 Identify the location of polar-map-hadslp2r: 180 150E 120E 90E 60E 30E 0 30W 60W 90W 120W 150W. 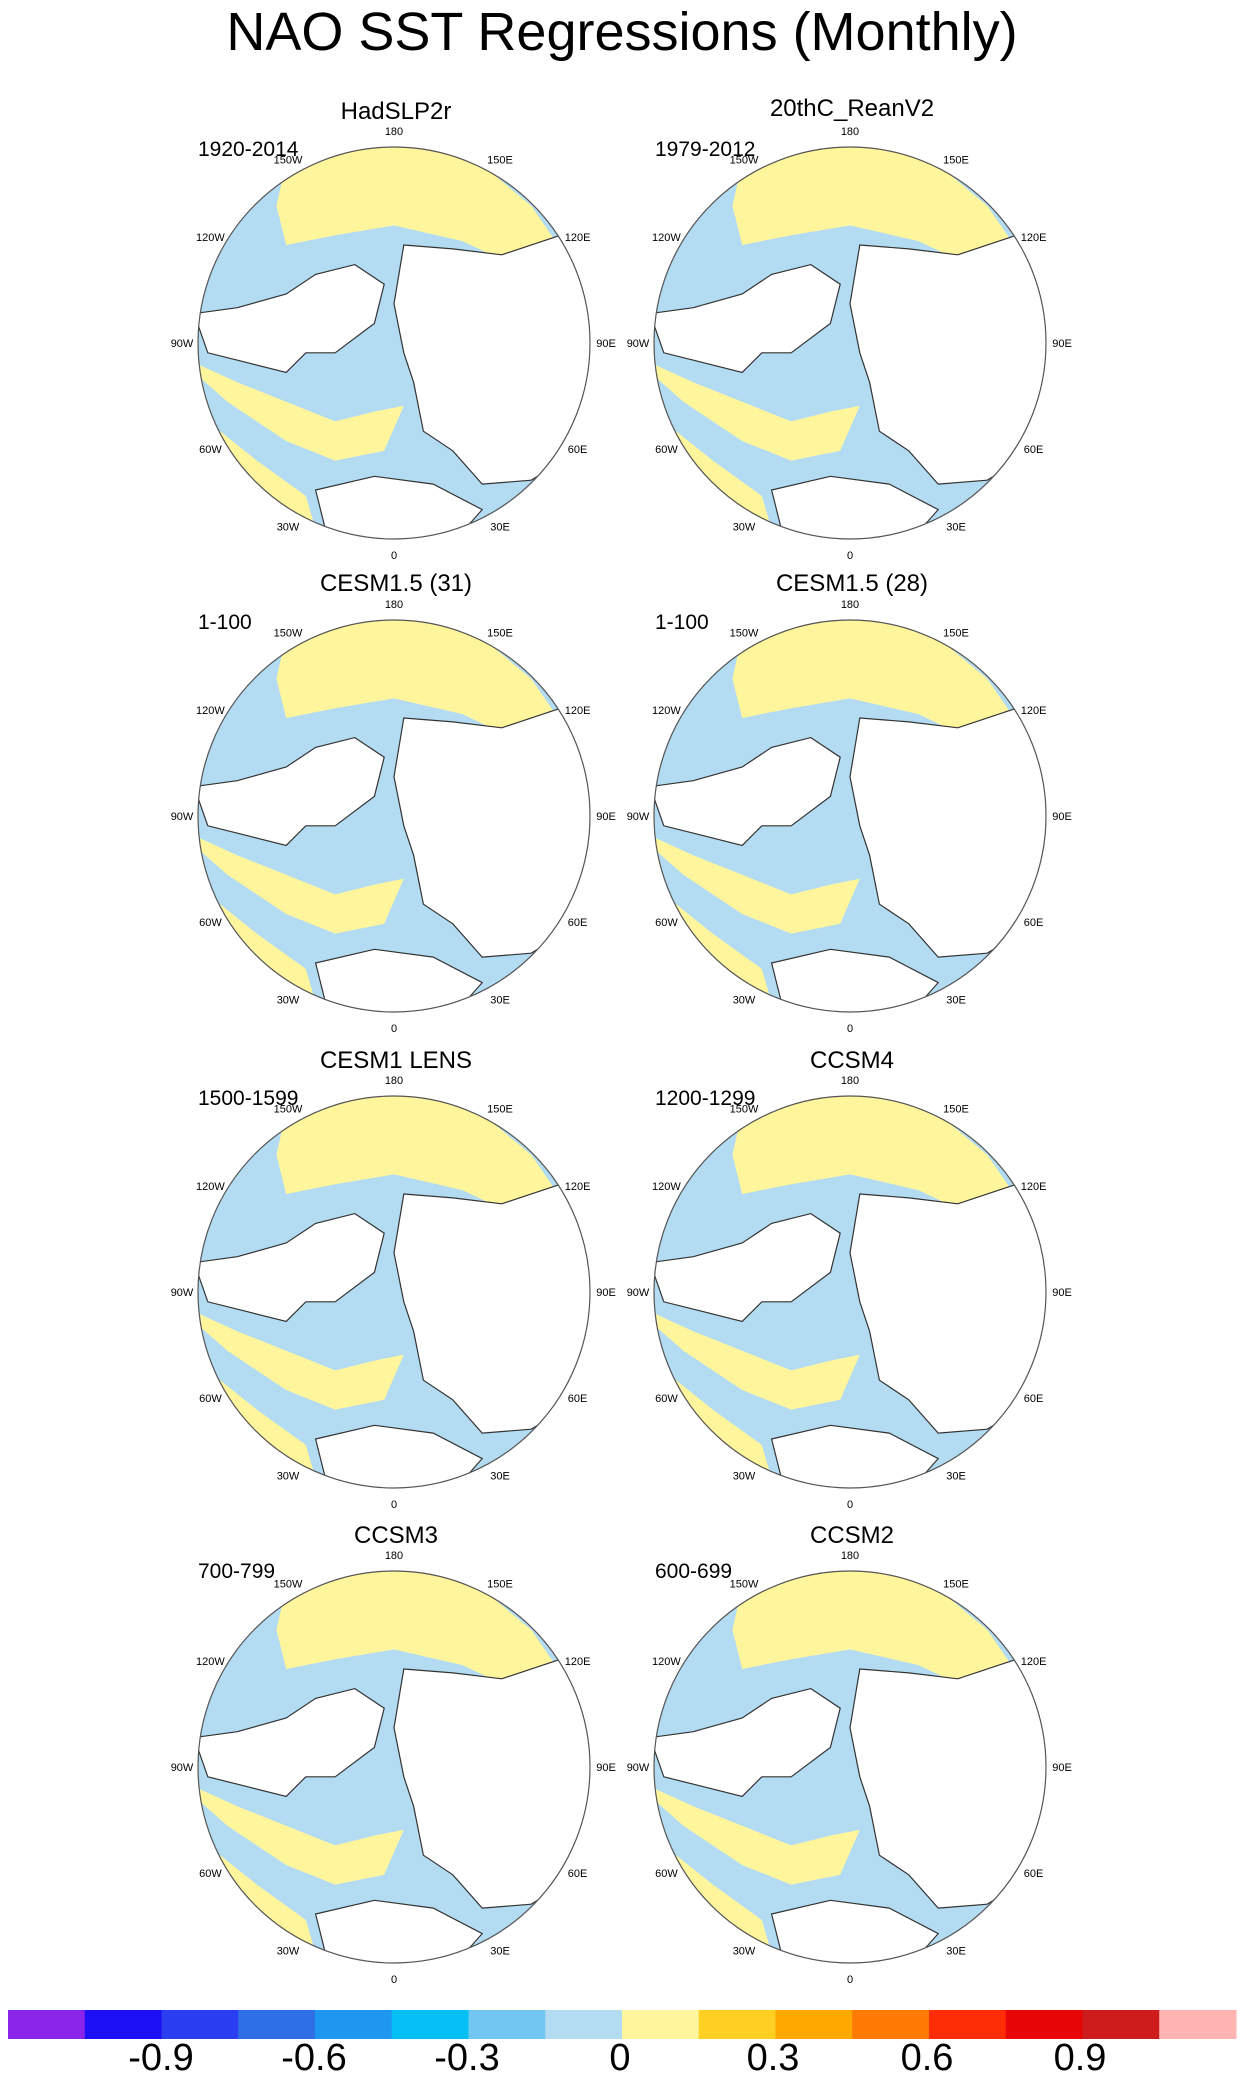
(393, 344).